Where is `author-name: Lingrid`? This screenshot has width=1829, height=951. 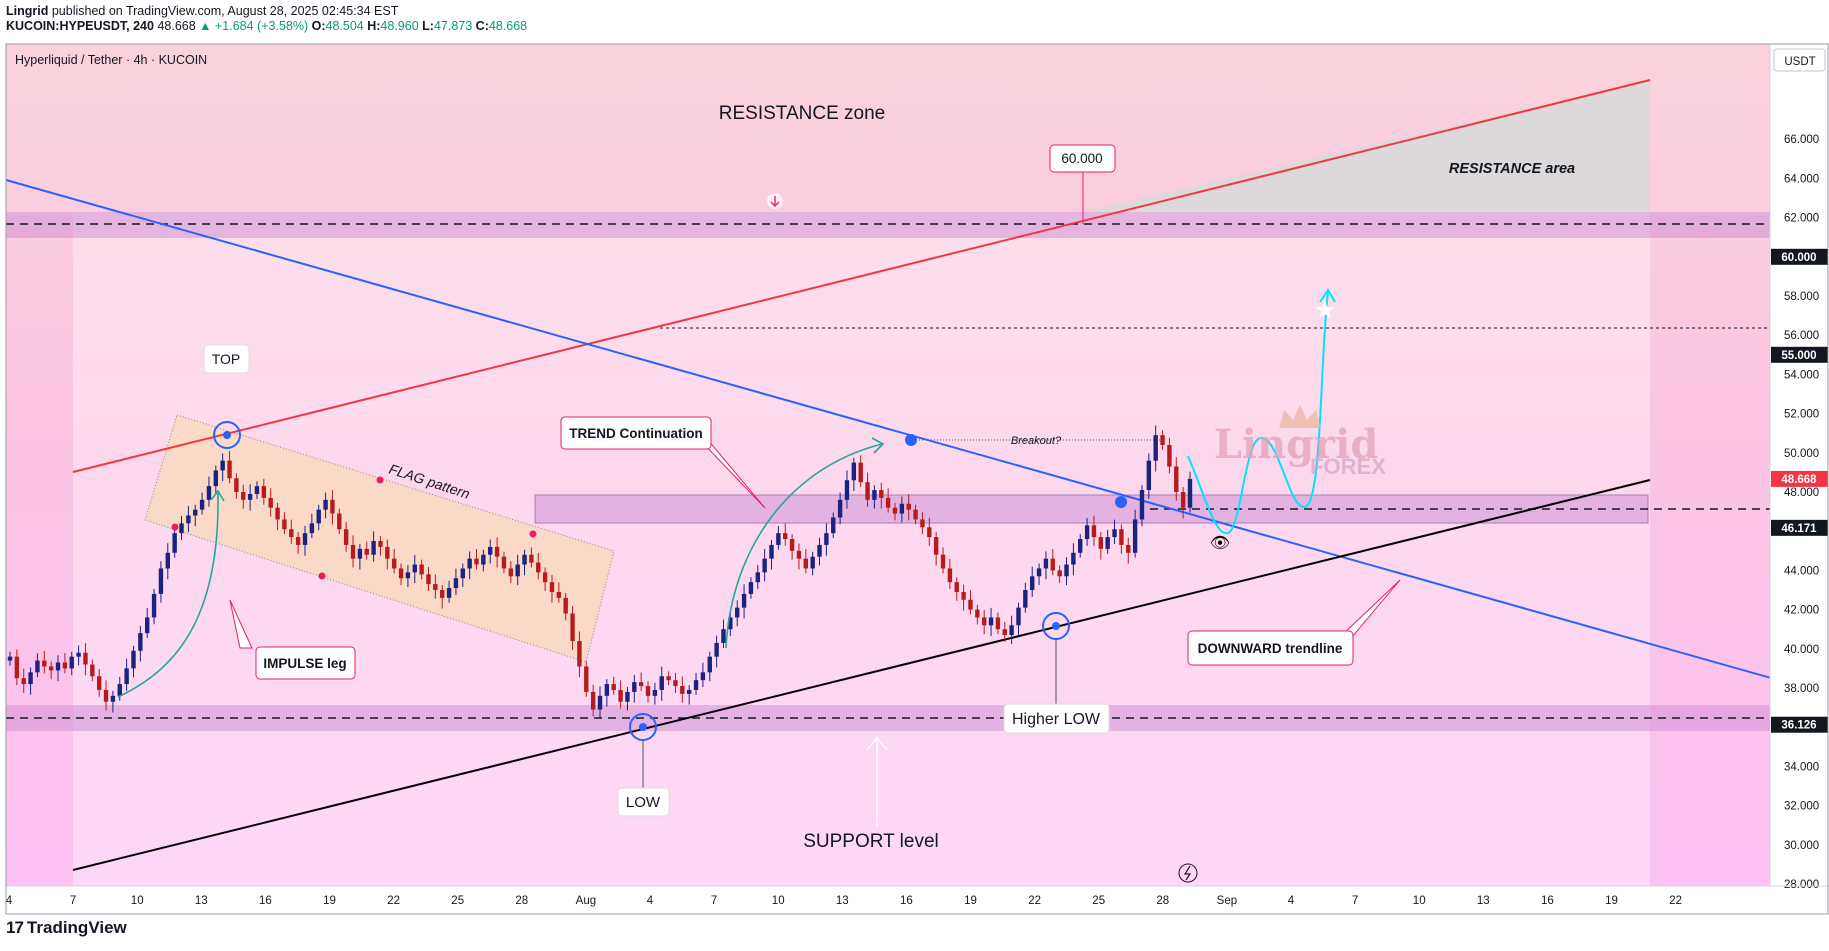
author-name: Lingrid is located at coordinates (27, 11).